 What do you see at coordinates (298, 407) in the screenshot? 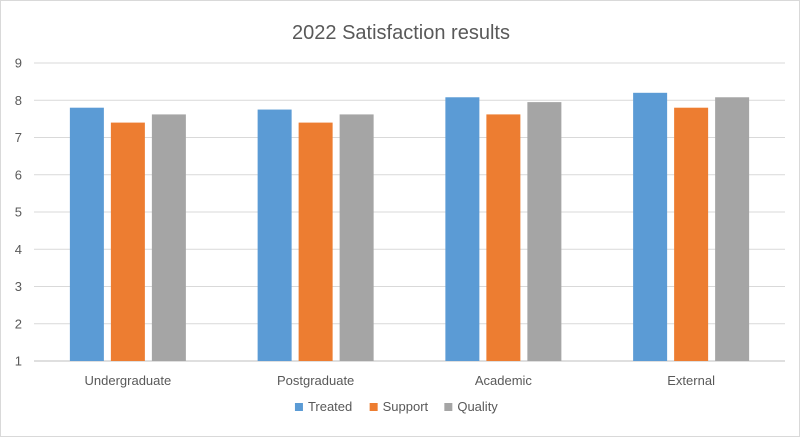
I see `legend-swatch-treated` at bounding box center [298, 407].